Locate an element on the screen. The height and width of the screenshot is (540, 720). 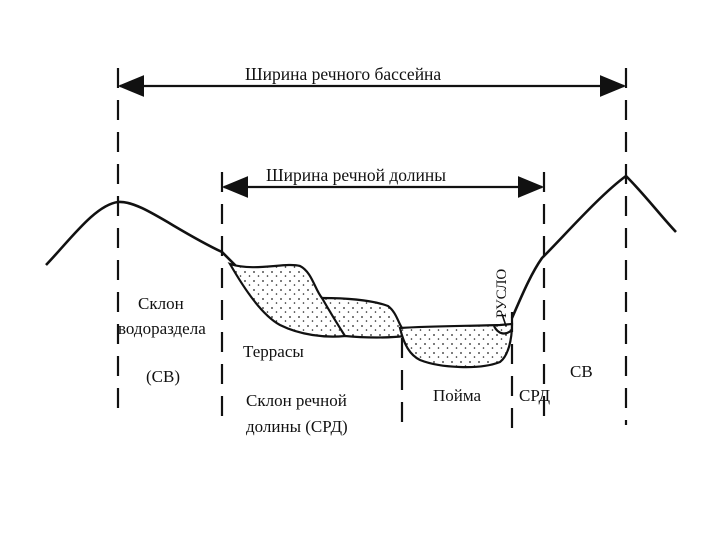
floodplain-label: Пойма is located at coordinates (457, 395).